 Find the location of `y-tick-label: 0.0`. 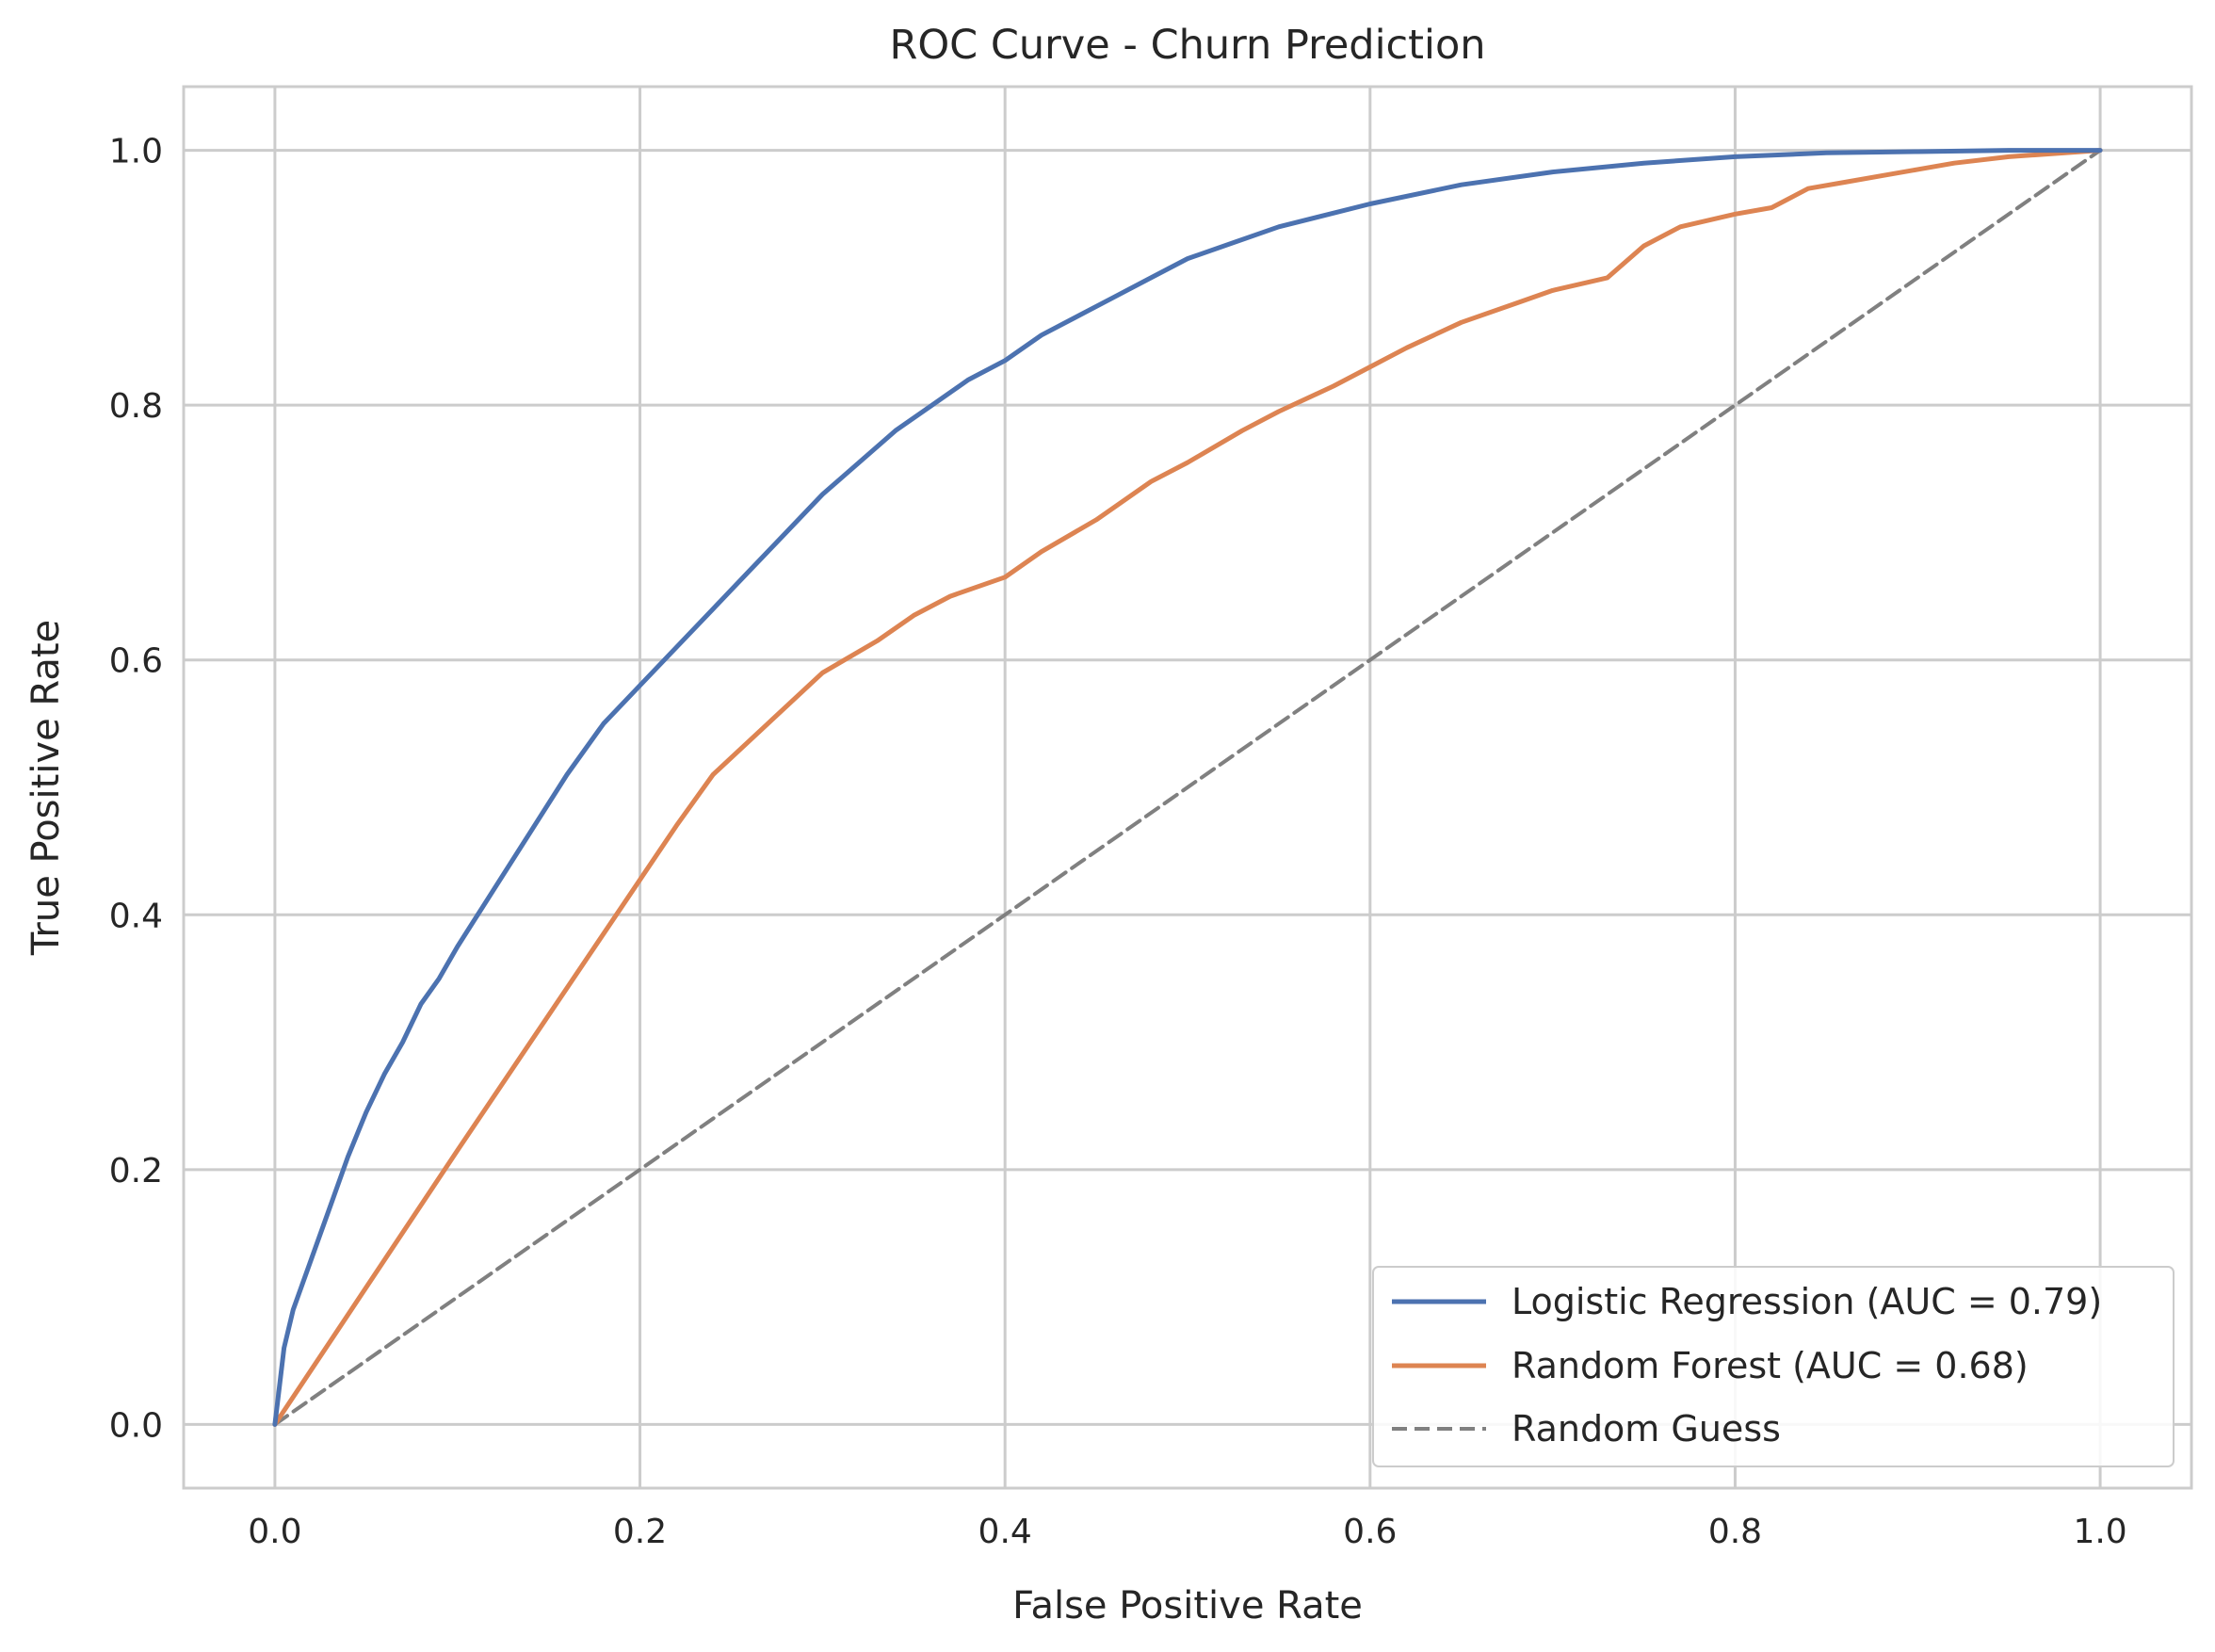

y-tick-label: 0.0 is located at coordinates (136, 1426).